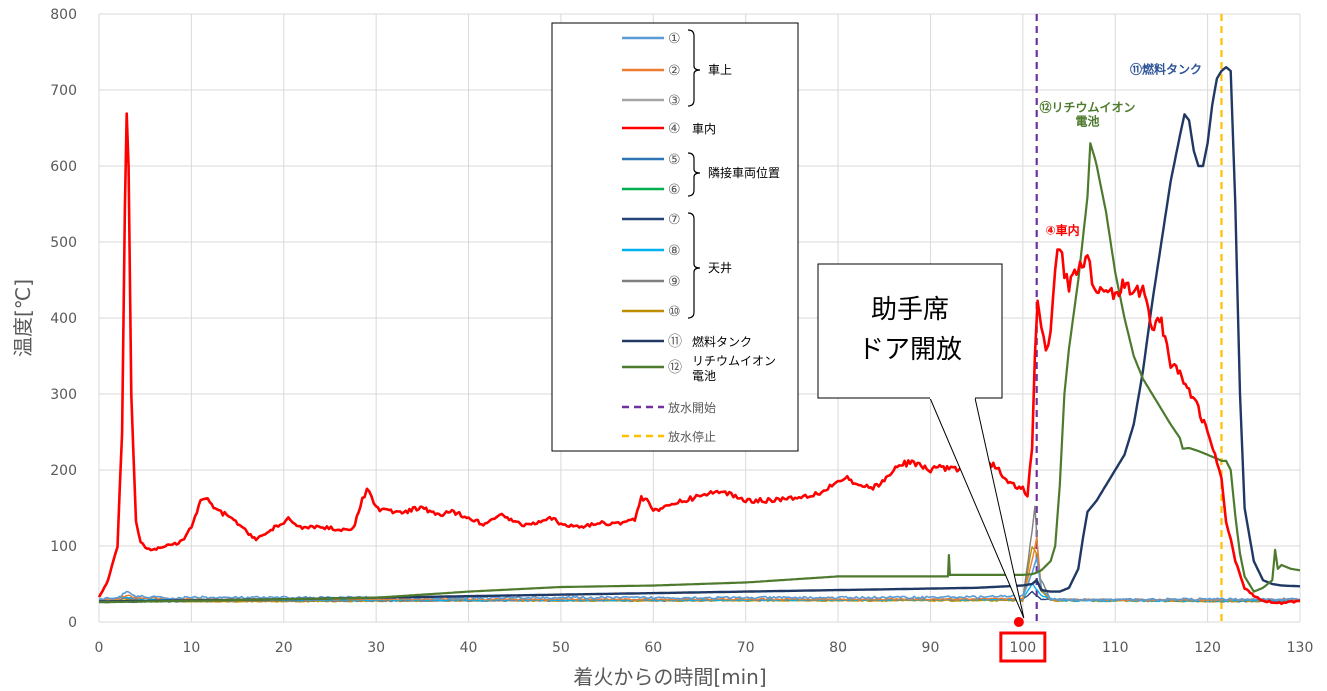 The width and height of the screenshot is (1327, 691). Describe the element at coordinates (746, 648) in the screenshot. I see `x-tick-label: 70` at that location.